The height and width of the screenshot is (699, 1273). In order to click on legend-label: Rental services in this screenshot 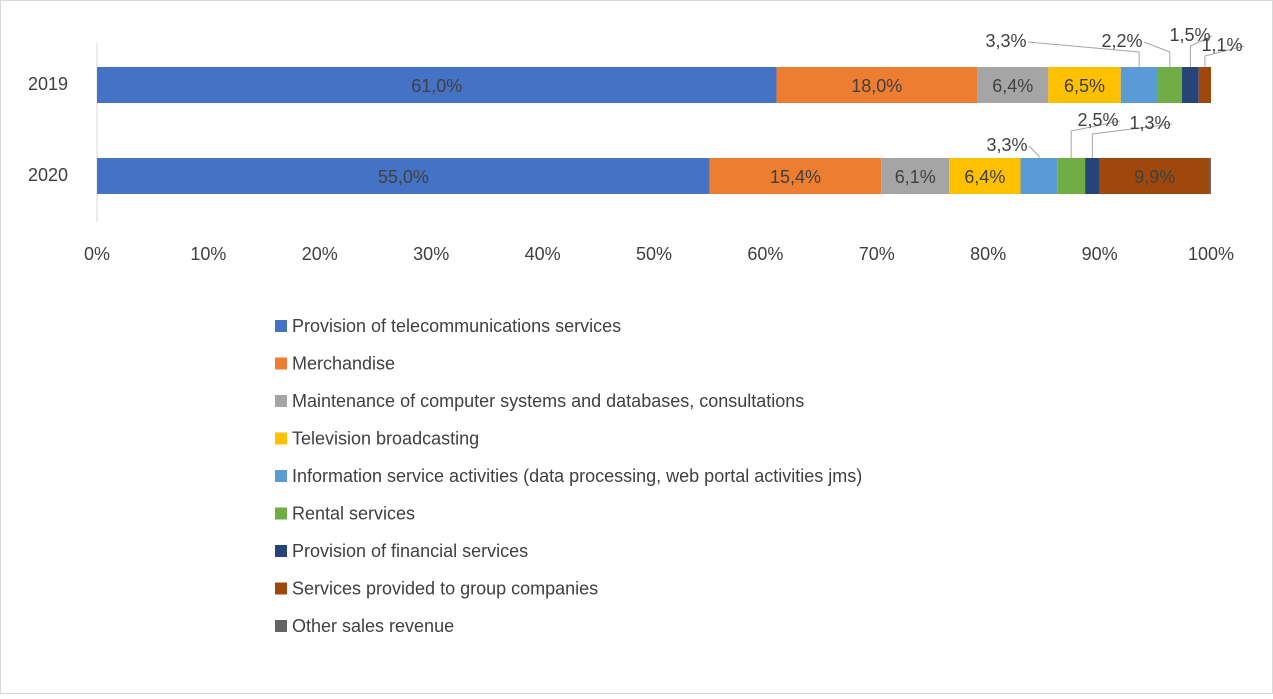, I will do `click(353, 513)`.